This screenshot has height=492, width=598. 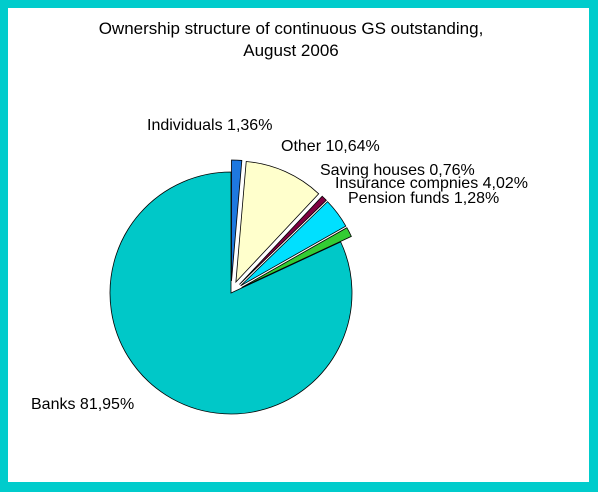 What do you see at coordinates (423, 198) in the screenshot?
I see `slice-label-pension-funds: Pension funds 1,28%` at bounding box center [423, 198].